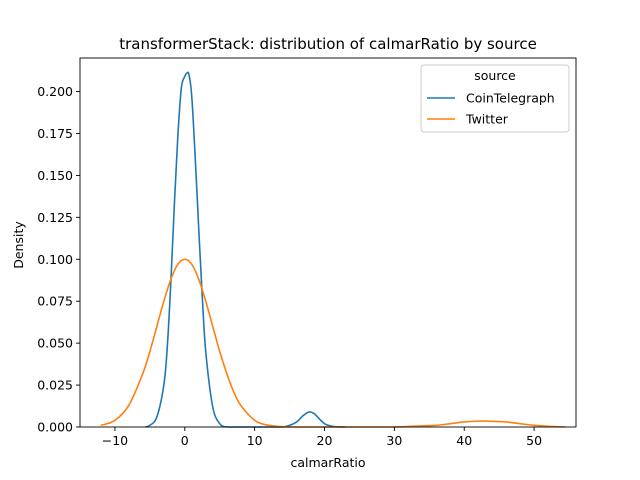  I want to click on x-tick-label: 40, so click(464, 440).